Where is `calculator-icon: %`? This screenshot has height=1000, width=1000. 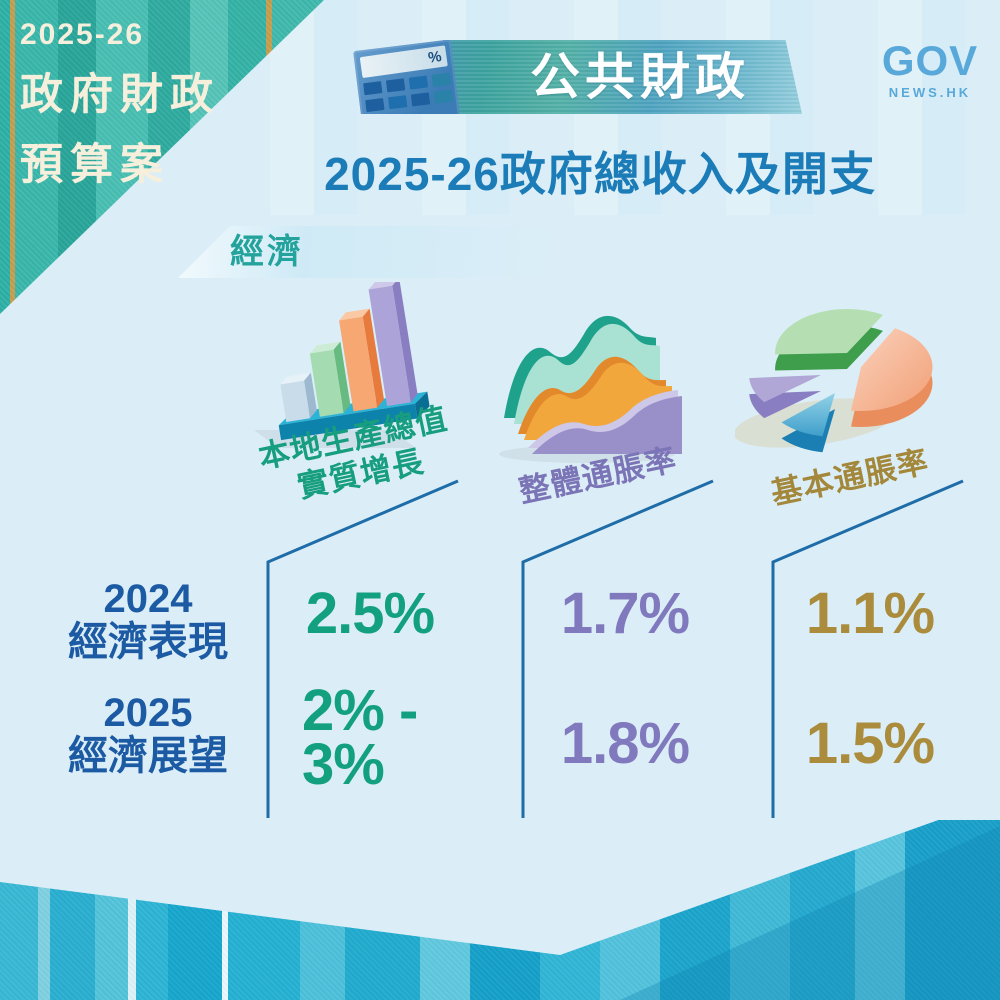
calculator-icon: % is located at coordinates (408, 77).